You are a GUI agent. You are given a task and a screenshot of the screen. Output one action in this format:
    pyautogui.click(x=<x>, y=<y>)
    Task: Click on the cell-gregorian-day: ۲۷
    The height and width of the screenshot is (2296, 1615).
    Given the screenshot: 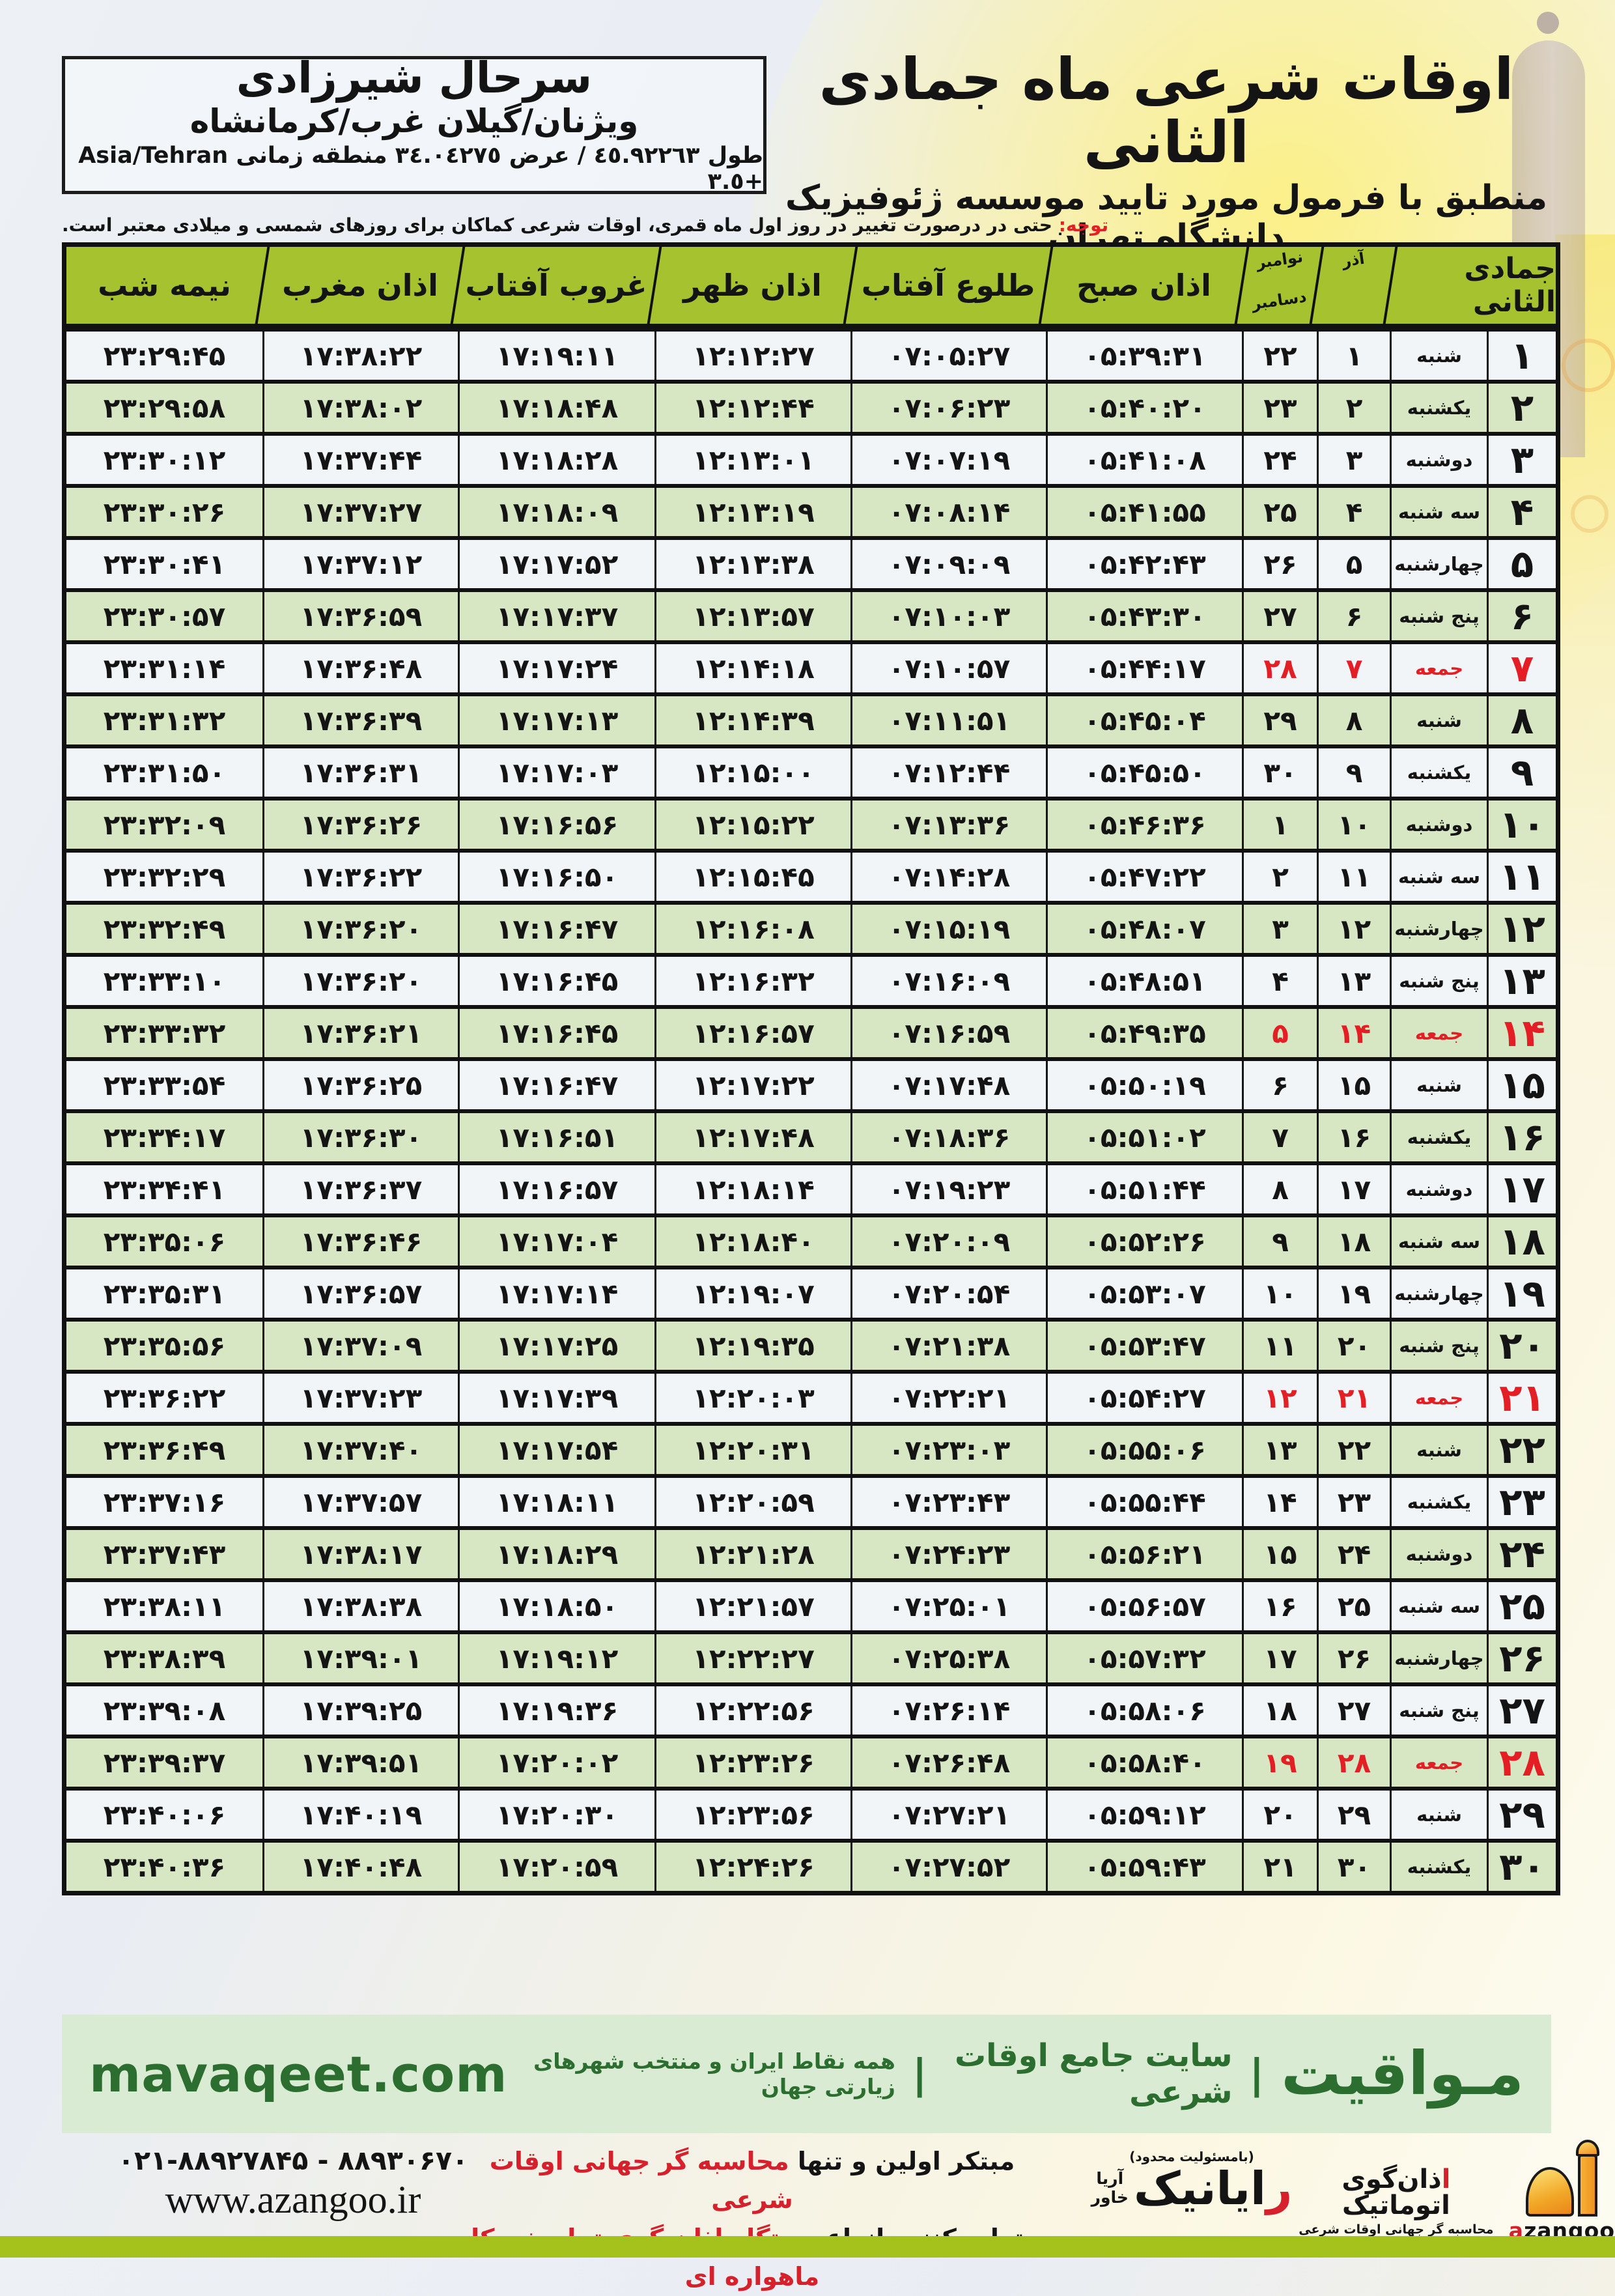 What is the action you would take?
    pyautogui.click(x=1279, y=616)
    